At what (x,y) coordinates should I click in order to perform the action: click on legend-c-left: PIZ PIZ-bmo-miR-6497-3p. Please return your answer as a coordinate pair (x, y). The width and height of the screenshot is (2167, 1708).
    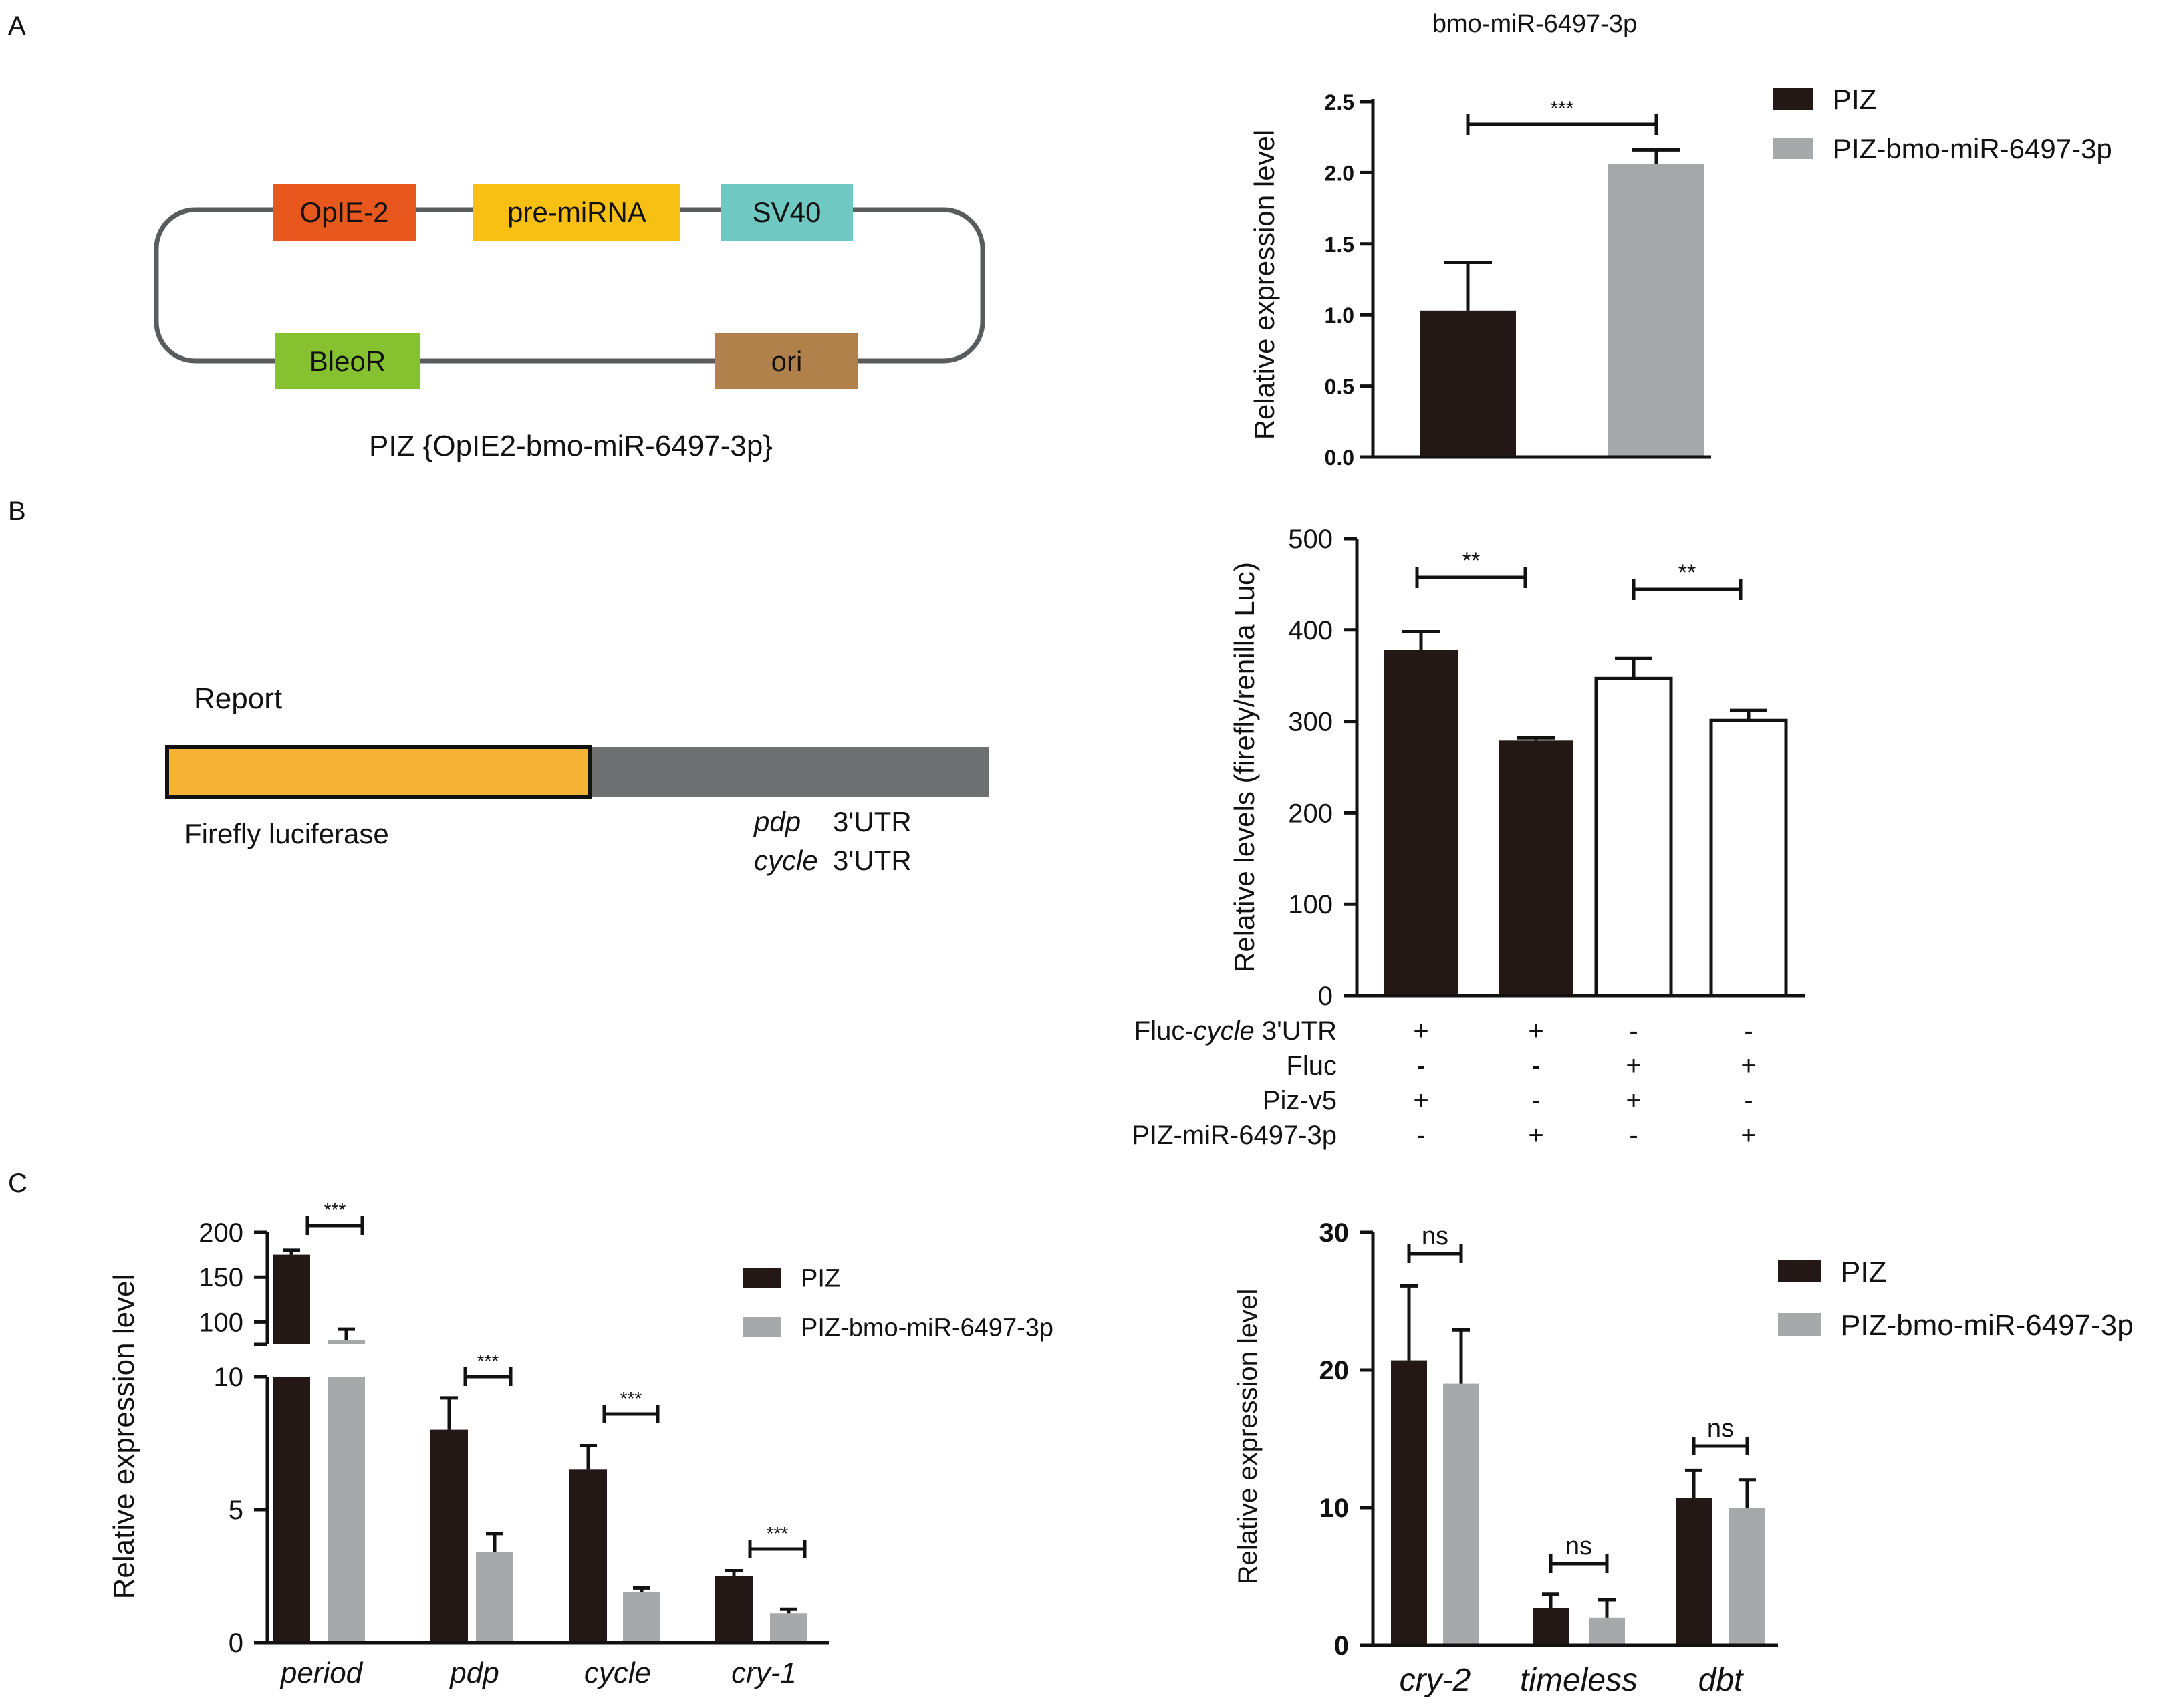
    Looking at the image, I should click on (898, 1303).